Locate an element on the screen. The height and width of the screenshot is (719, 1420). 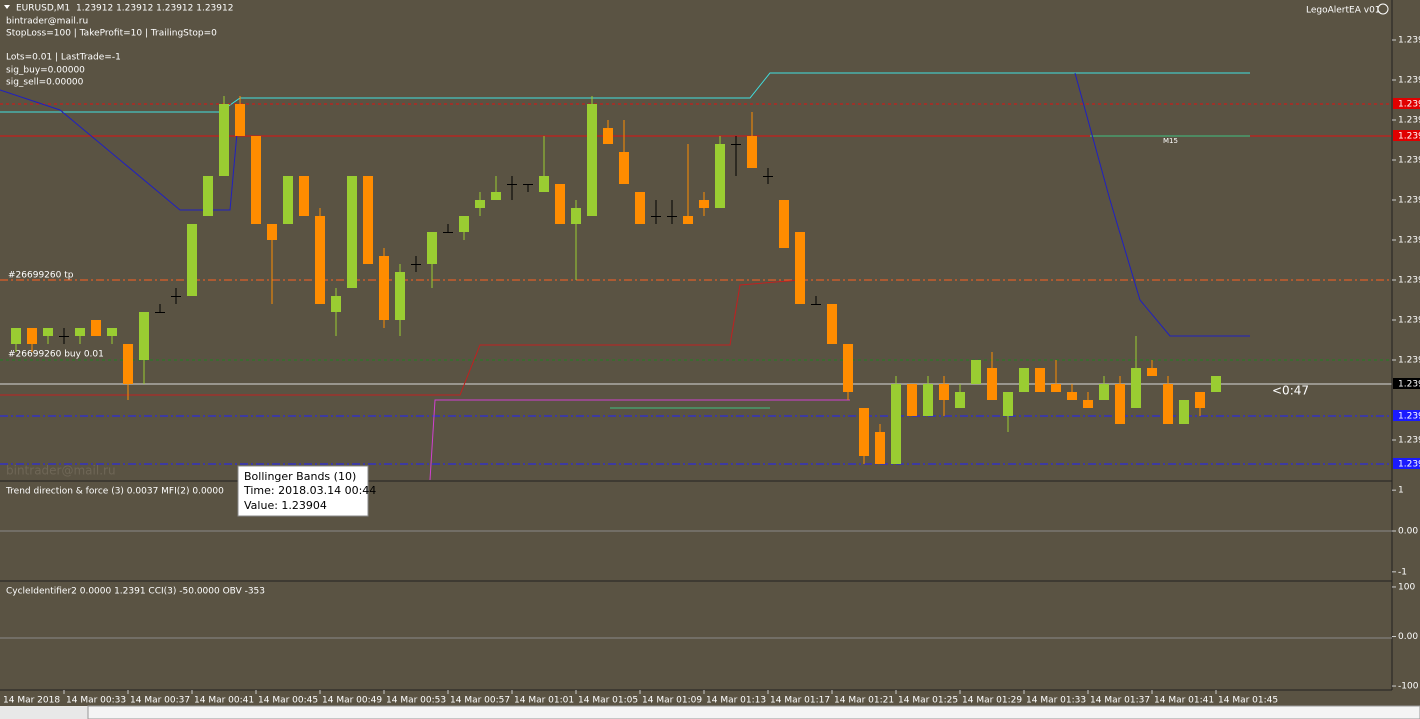
info-line: sig_sell=0.00000 is located at coordinates (45, 83).